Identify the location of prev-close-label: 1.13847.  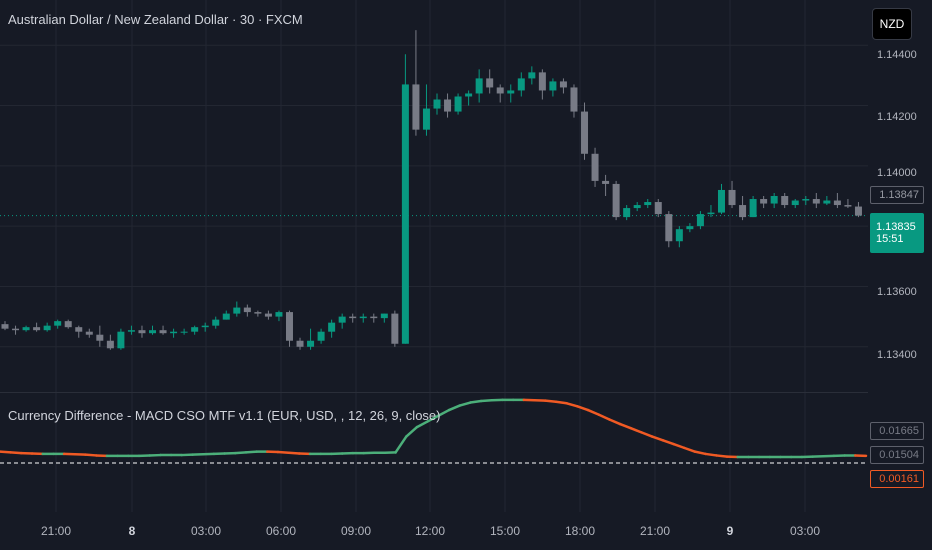
(897, 195).